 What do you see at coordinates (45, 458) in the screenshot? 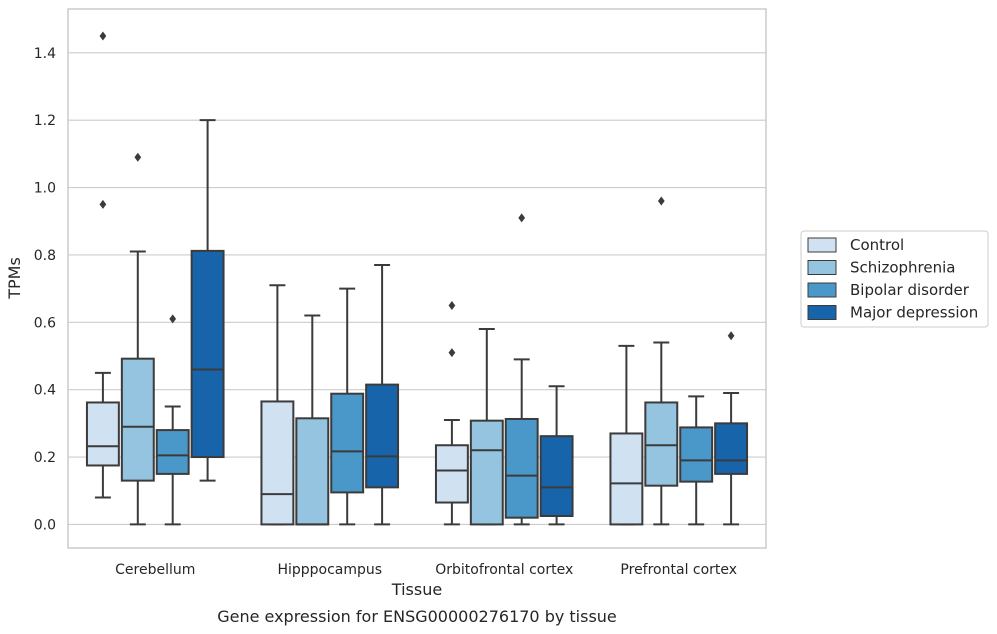
I see `y-tick-label: 0.2` at bounding box center [45, 458].